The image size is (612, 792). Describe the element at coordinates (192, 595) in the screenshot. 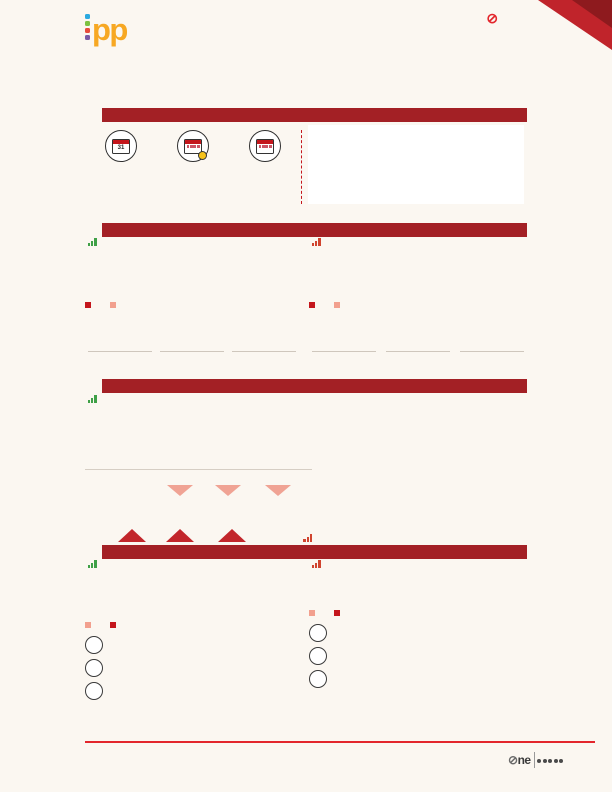

I see `twelve-inc-paragraph` at that location.